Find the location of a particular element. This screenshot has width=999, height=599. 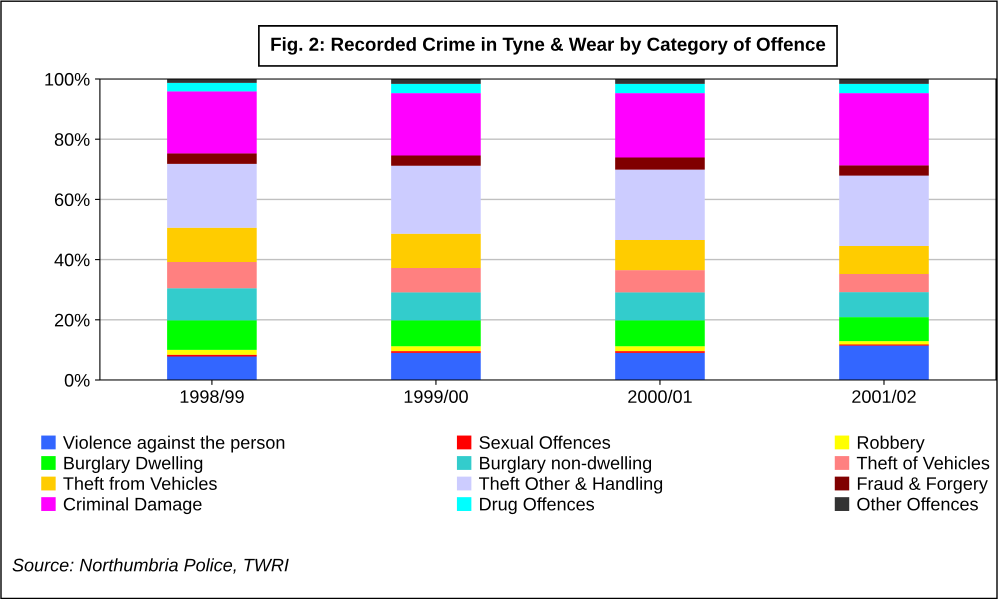

legend-label: Criminal Damage is located at coordinates (133, 505).